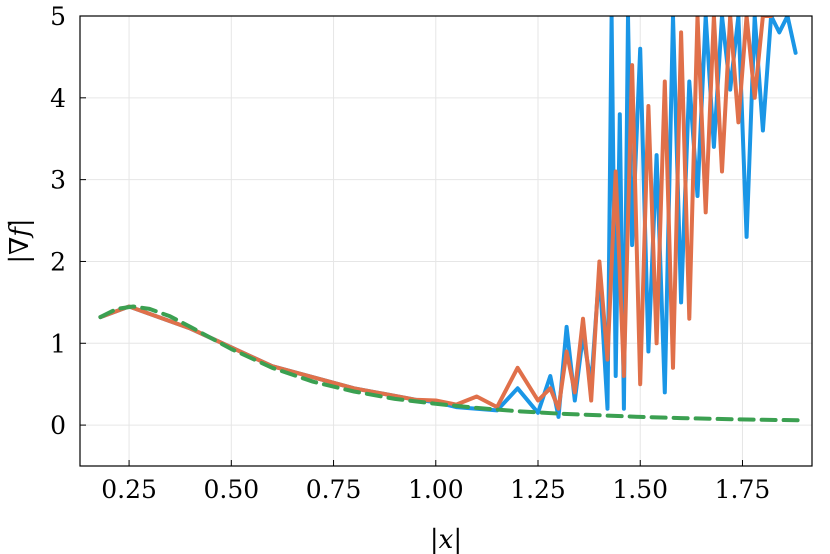 Image resolution: width=830 pixels, height=554 pixels. What do you see at coordinates (640, 489) in the screenshot?
I see `x-tick-label: 1.50` at bounding box center [640, 489].